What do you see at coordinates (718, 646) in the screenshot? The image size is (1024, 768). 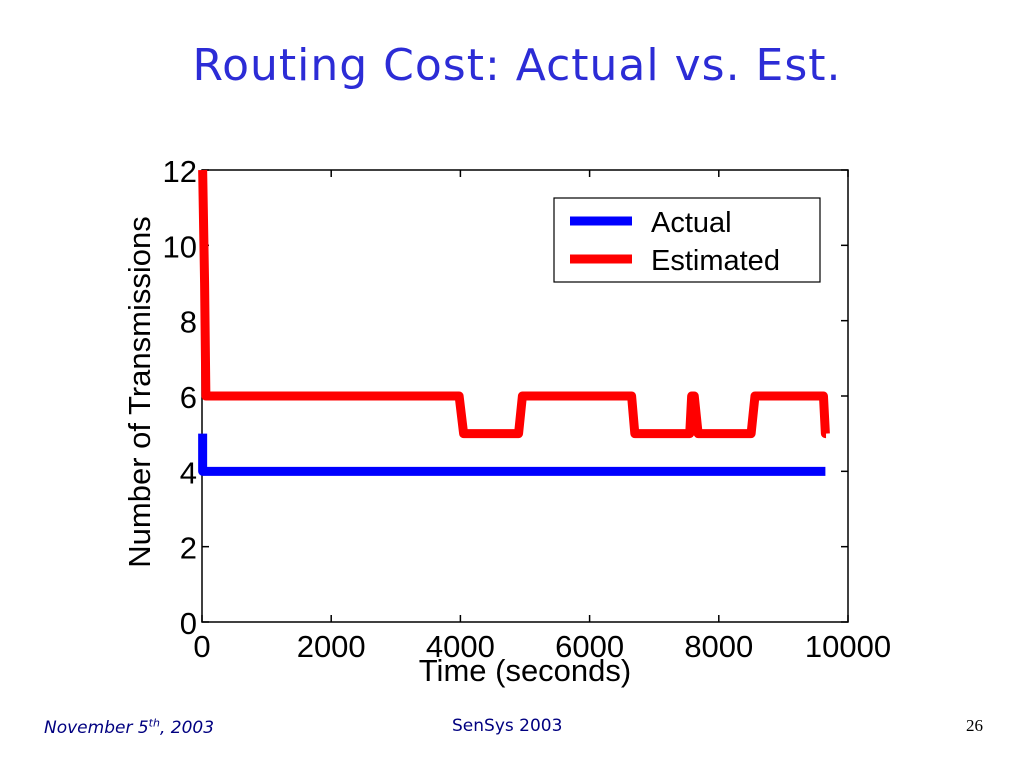 I see `x-tick-label: 8000` at bounding box center [718, 646].